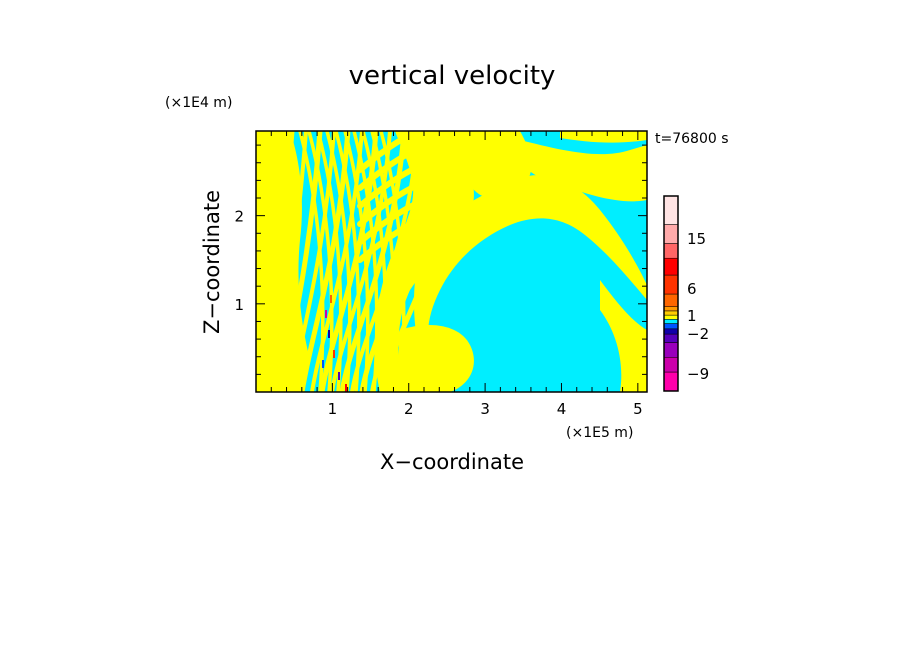  Describe the element at coordinates (638, 409) in the screenshot. I see `x-tick-label: 5` at that location.